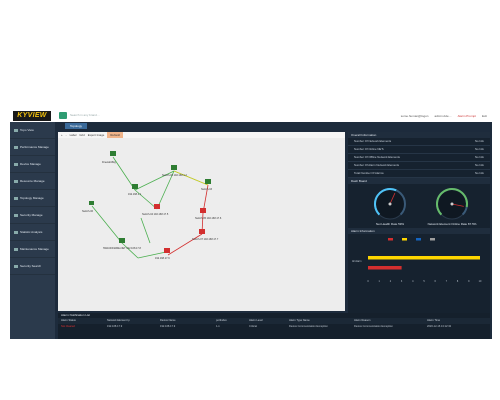 The image size is (500, 400). What do you see at coordinates (419, 135) in the screenshot?
I see `overall-info-title: Overall Information` at bounding box center [419, 135].